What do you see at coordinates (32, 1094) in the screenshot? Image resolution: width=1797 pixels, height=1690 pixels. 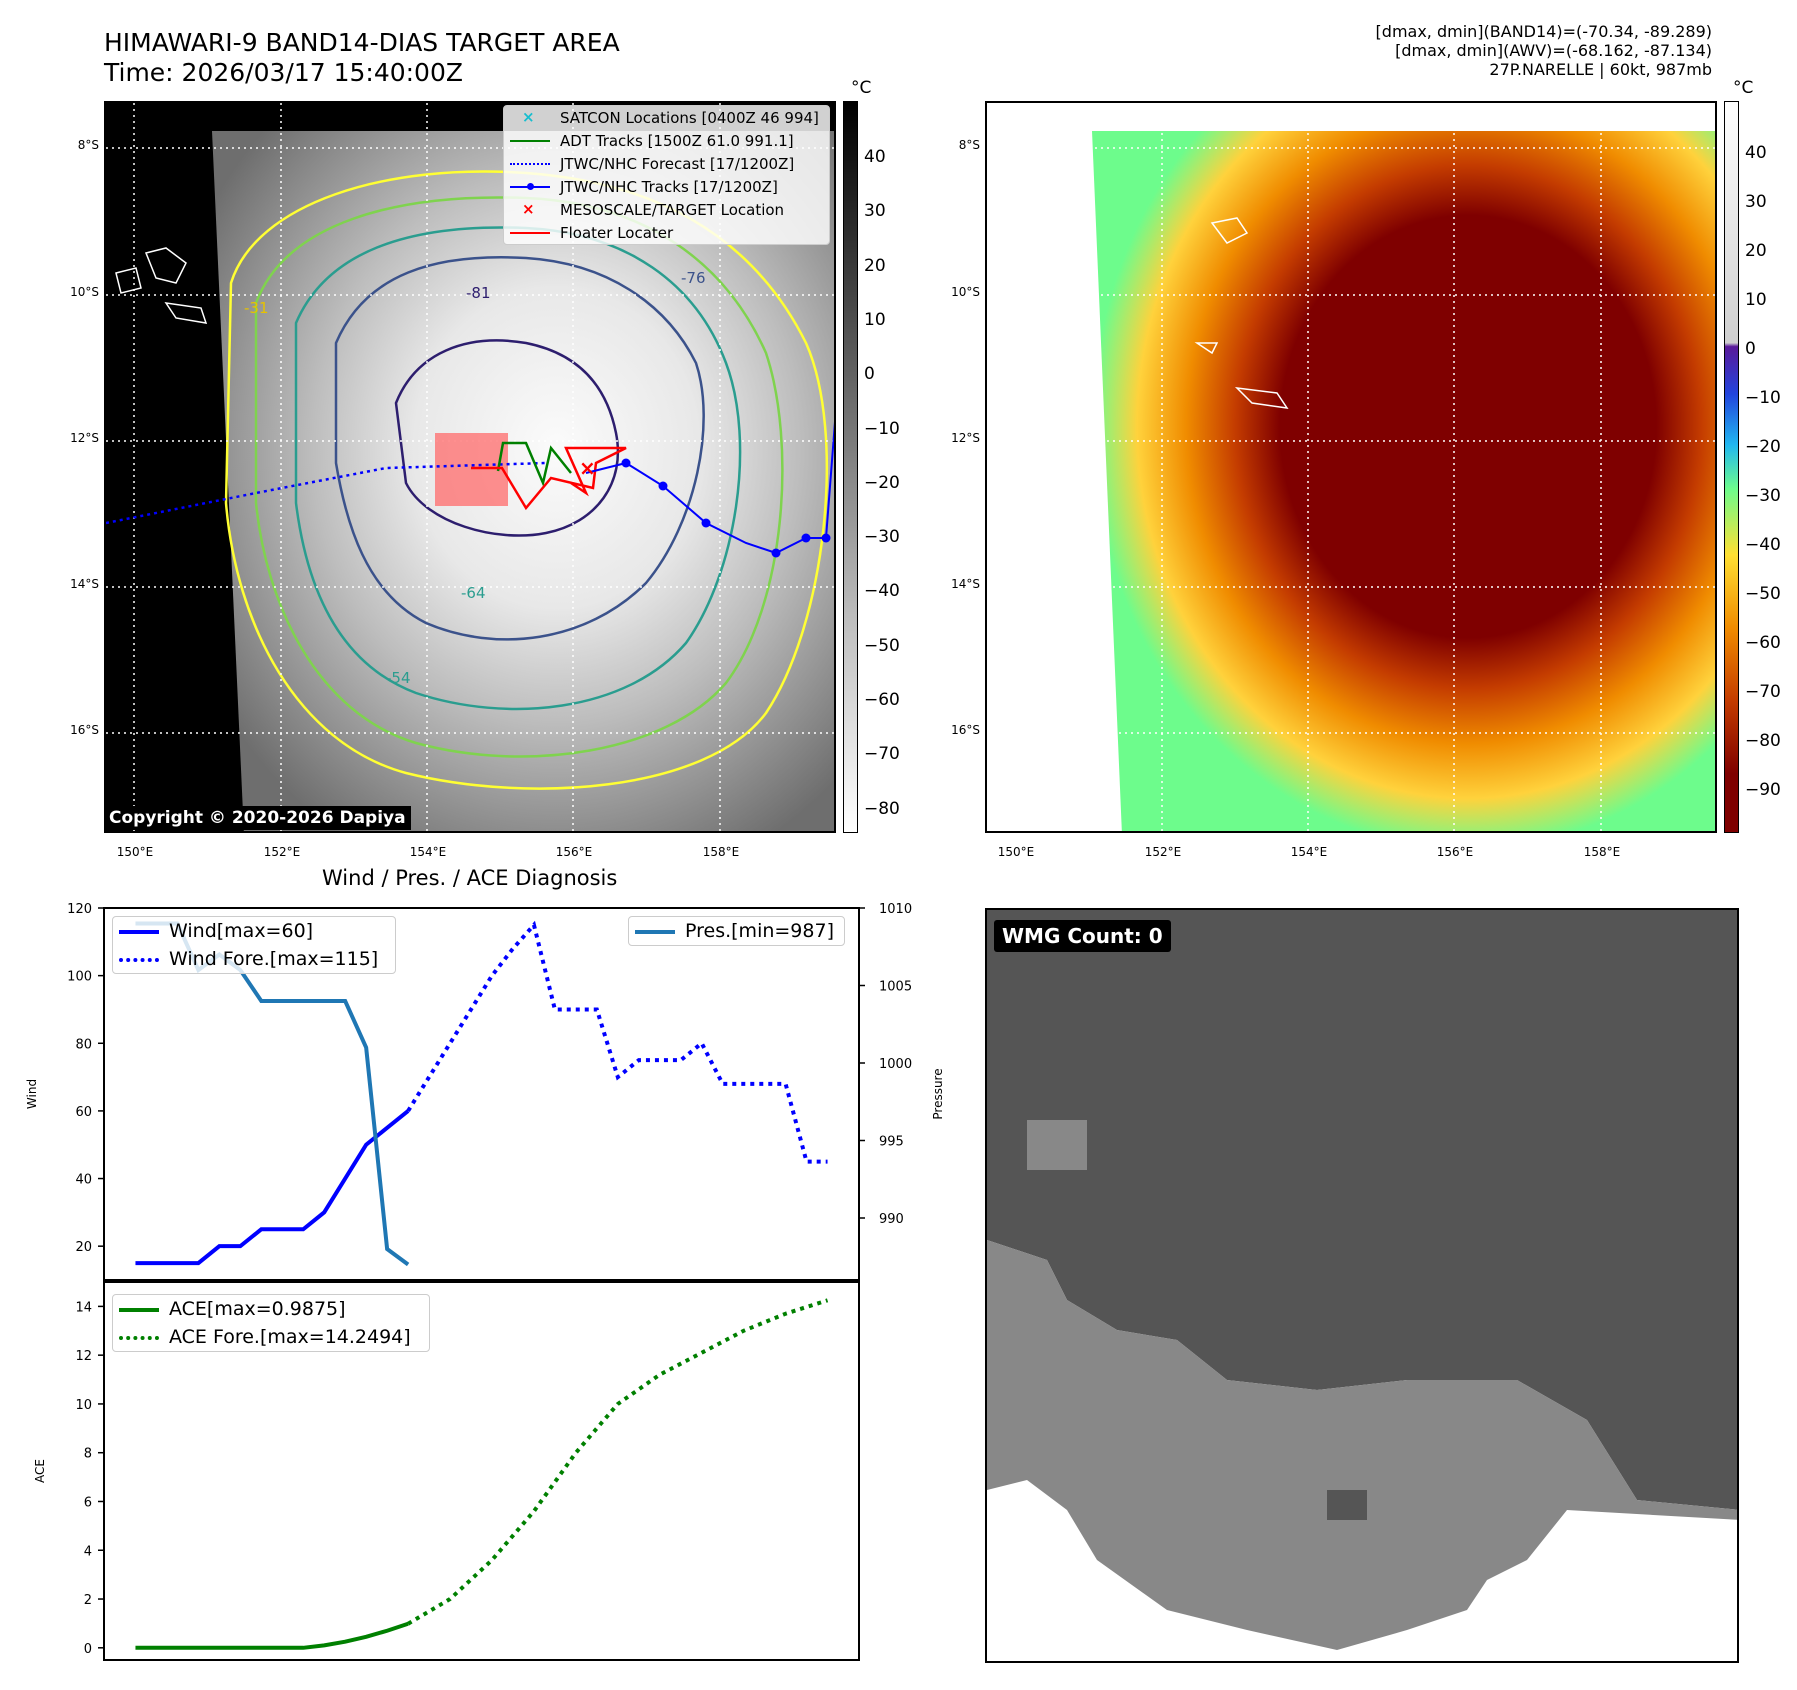 I see `wind-axis-label: Wind` at bounding box center [32, 1094].